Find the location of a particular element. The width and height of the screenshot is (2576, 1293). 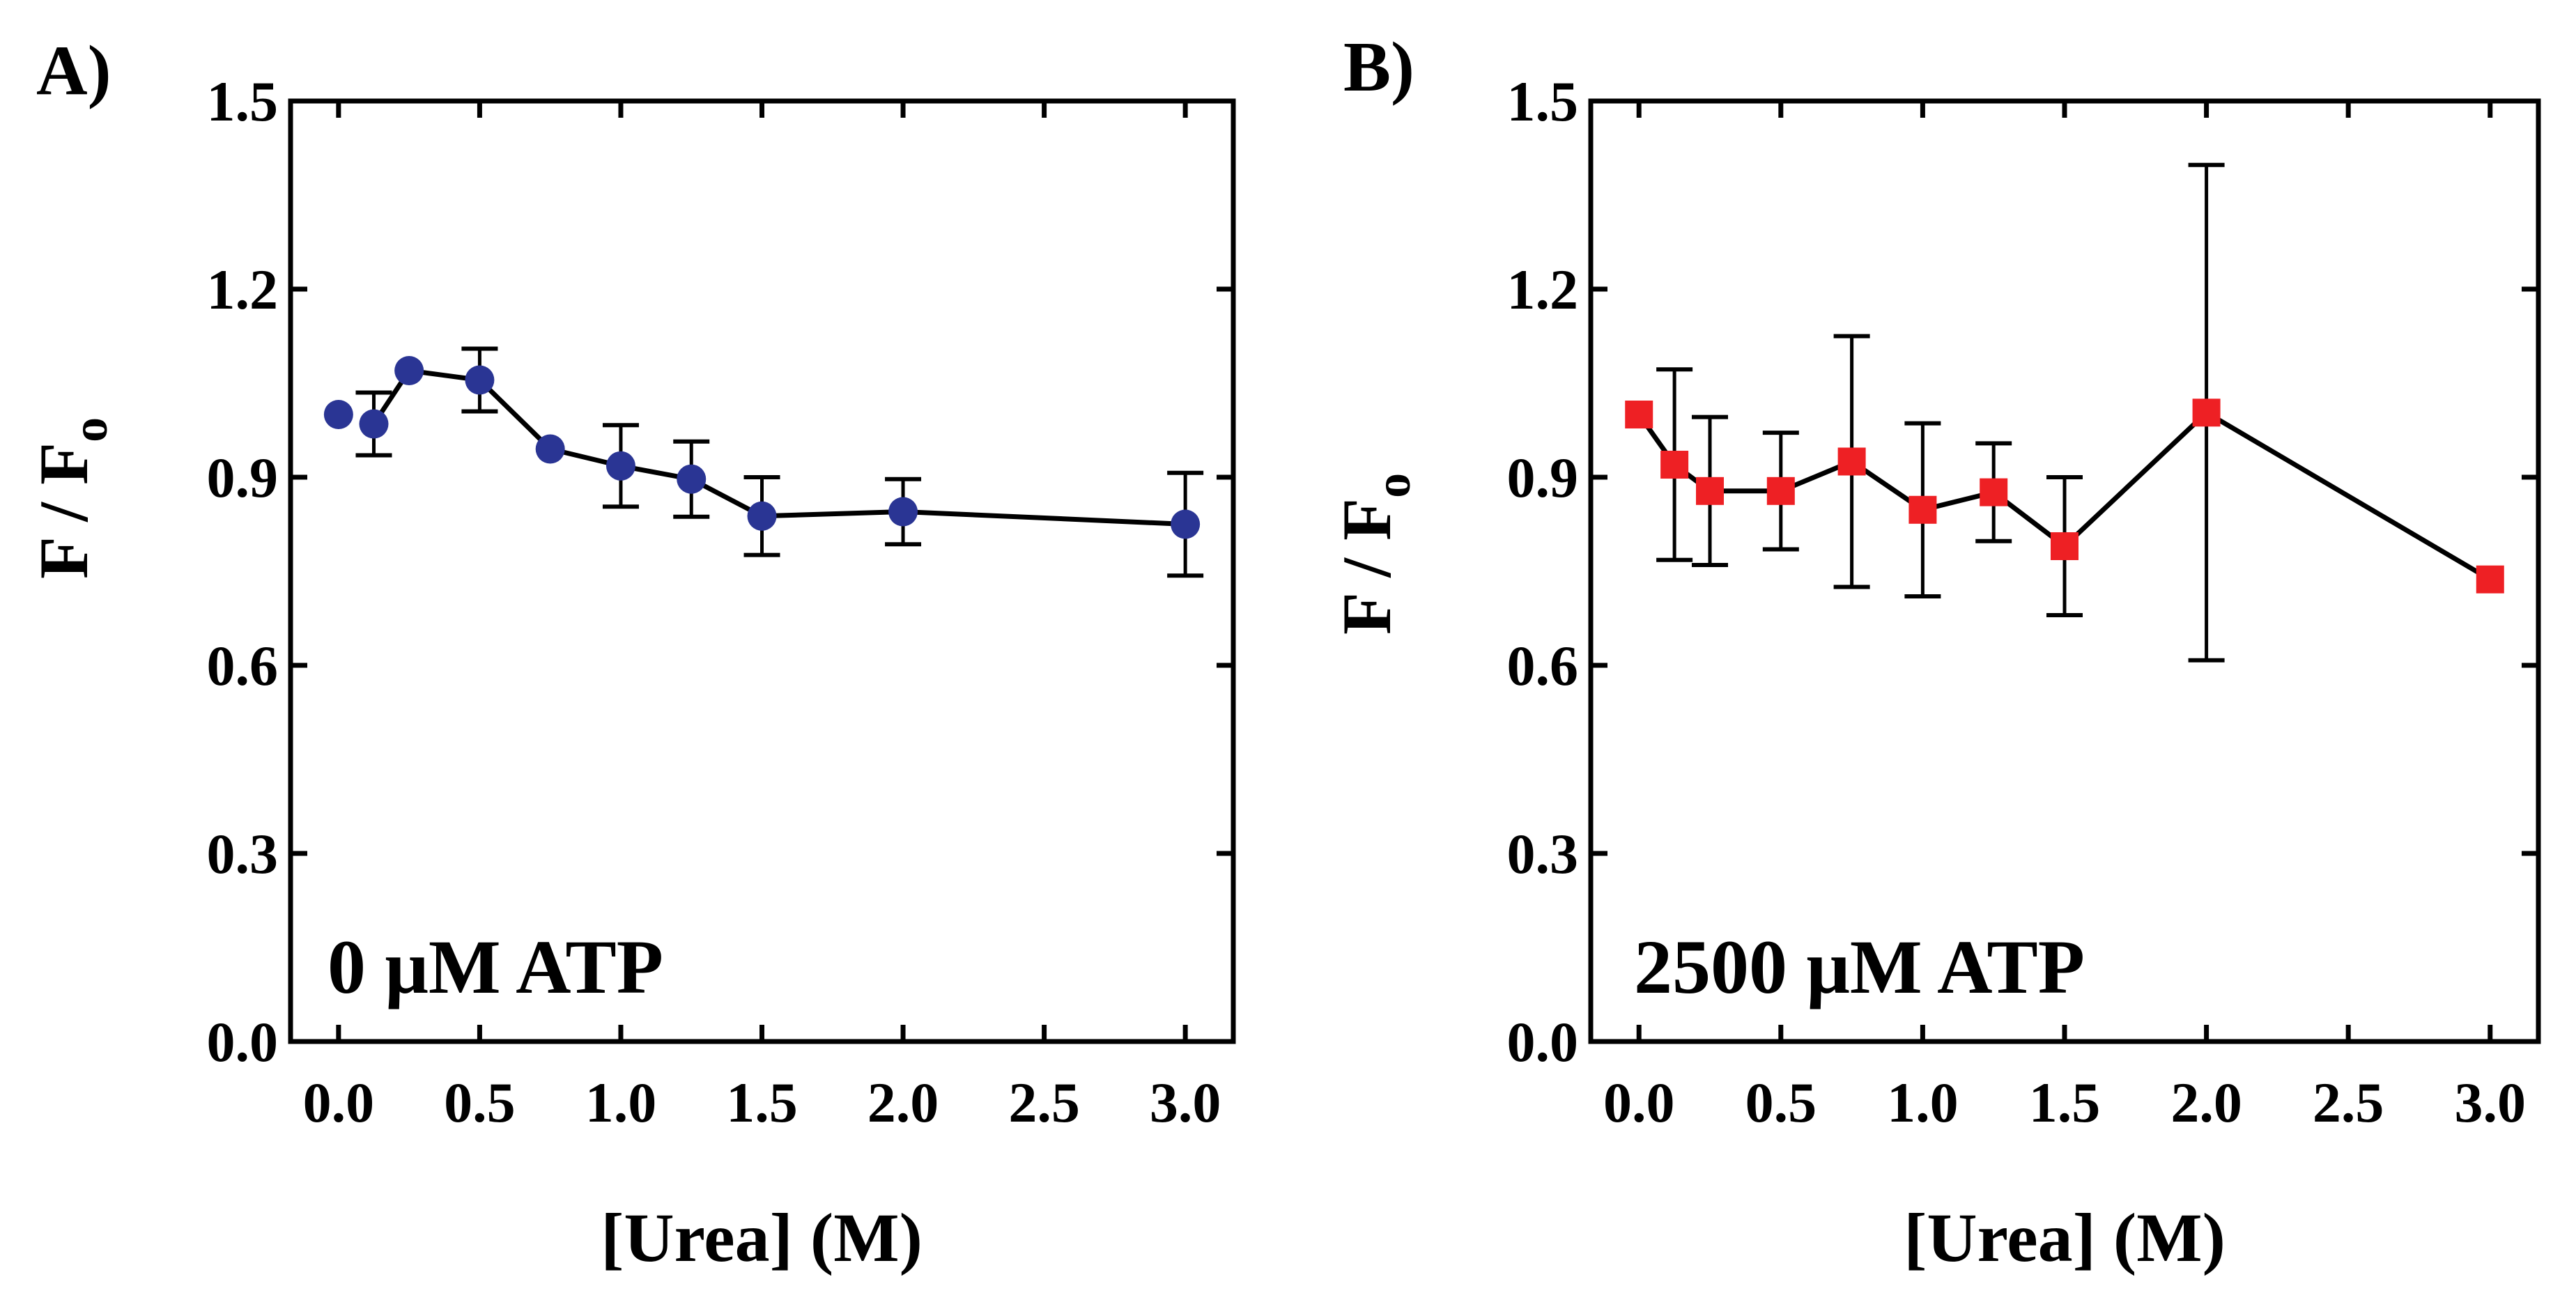

x-tick-label-b: 0.5 is located at coordinates (1781, 1102).